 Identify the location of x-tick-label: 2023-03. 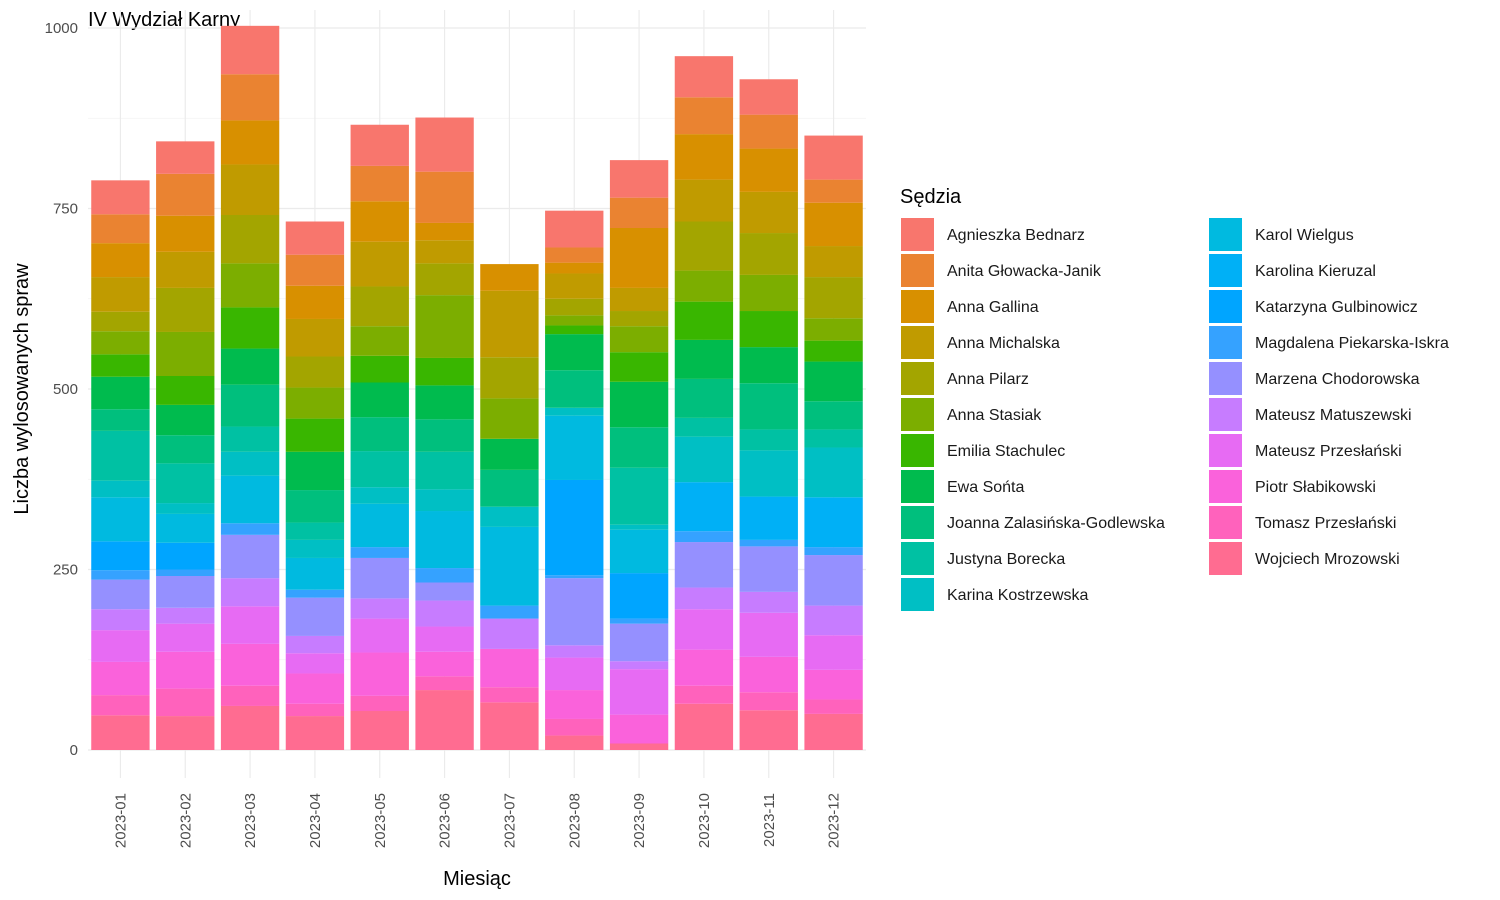
(250, 820).